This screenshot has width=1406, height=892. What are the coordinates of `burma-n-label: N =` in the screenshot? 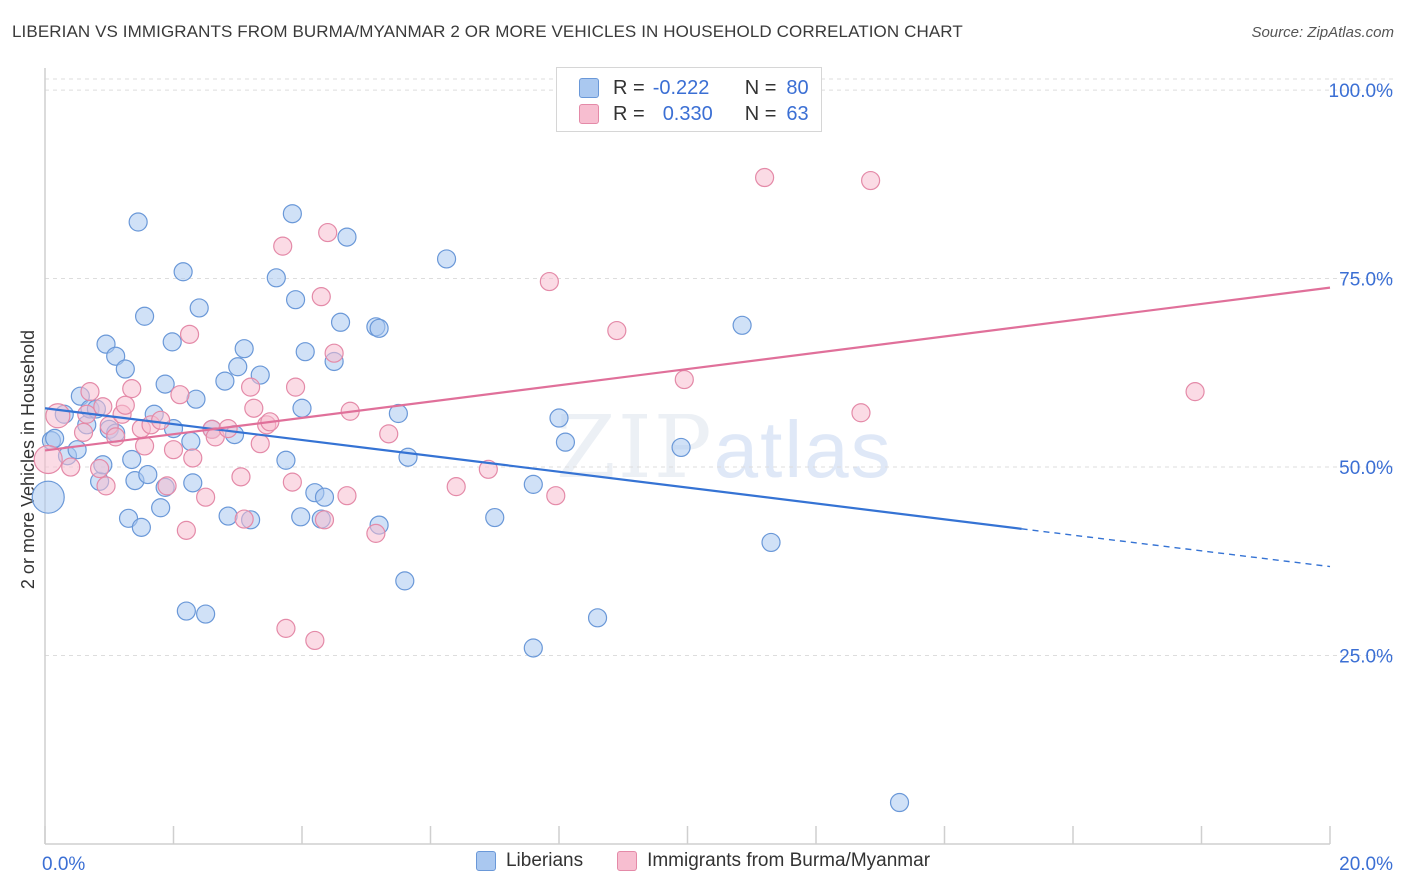 It's located at (760, 113).